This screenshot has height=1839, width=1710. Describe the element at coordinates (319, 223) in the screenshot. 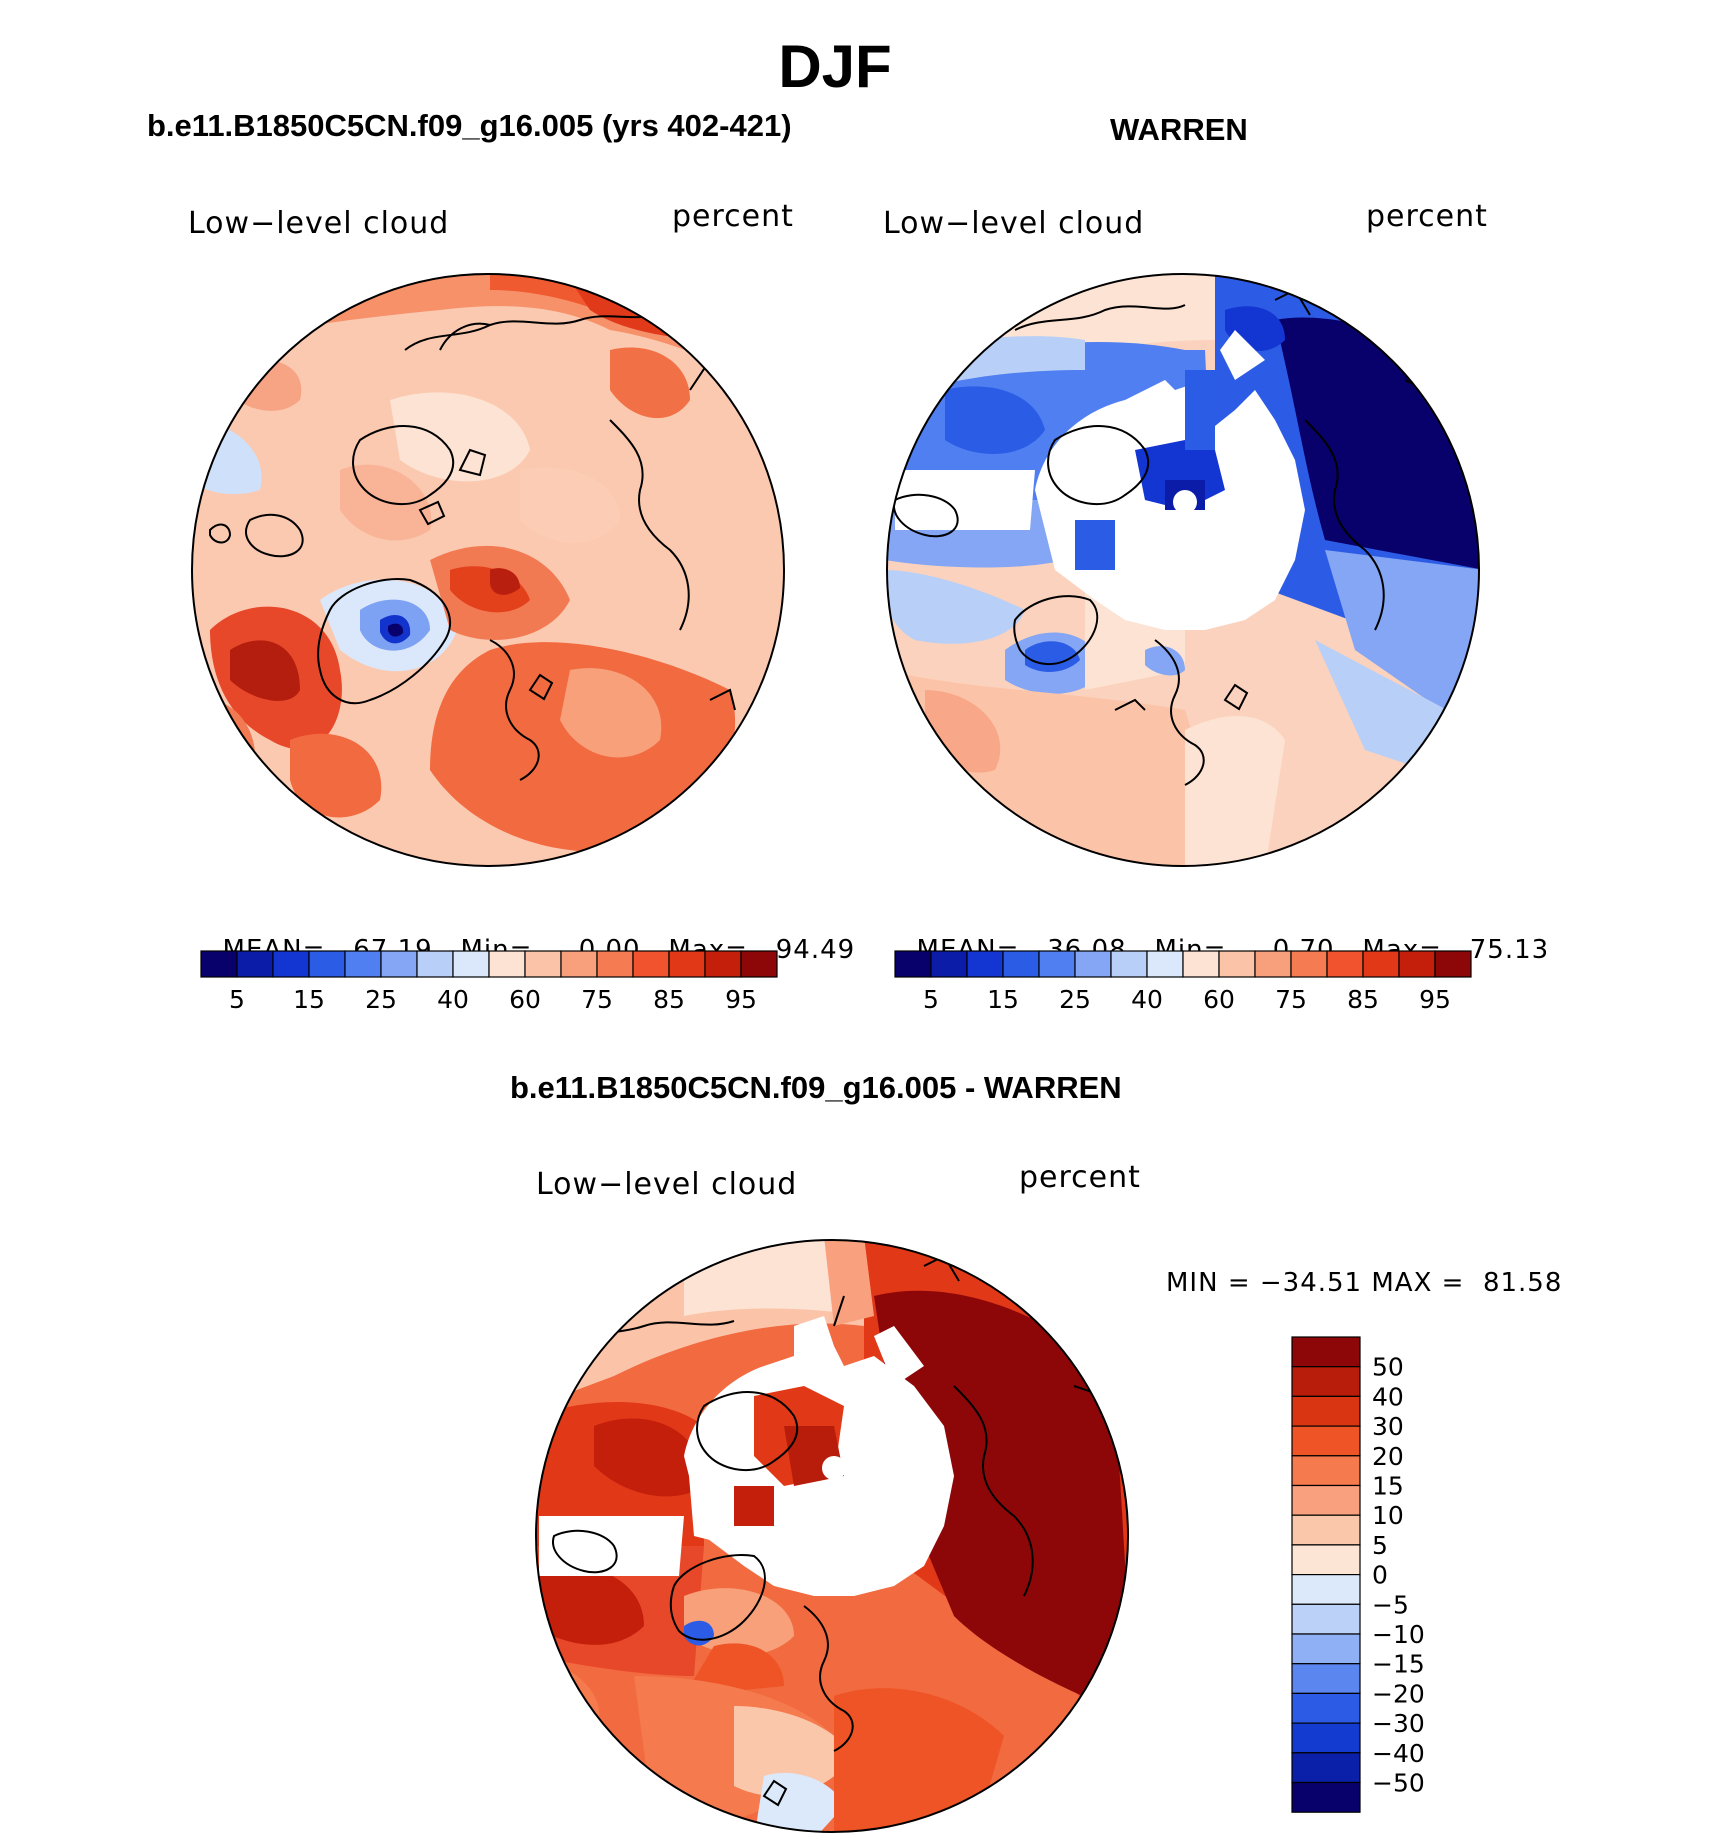

I see `model-variable-label: Low−level cloud` at that location.